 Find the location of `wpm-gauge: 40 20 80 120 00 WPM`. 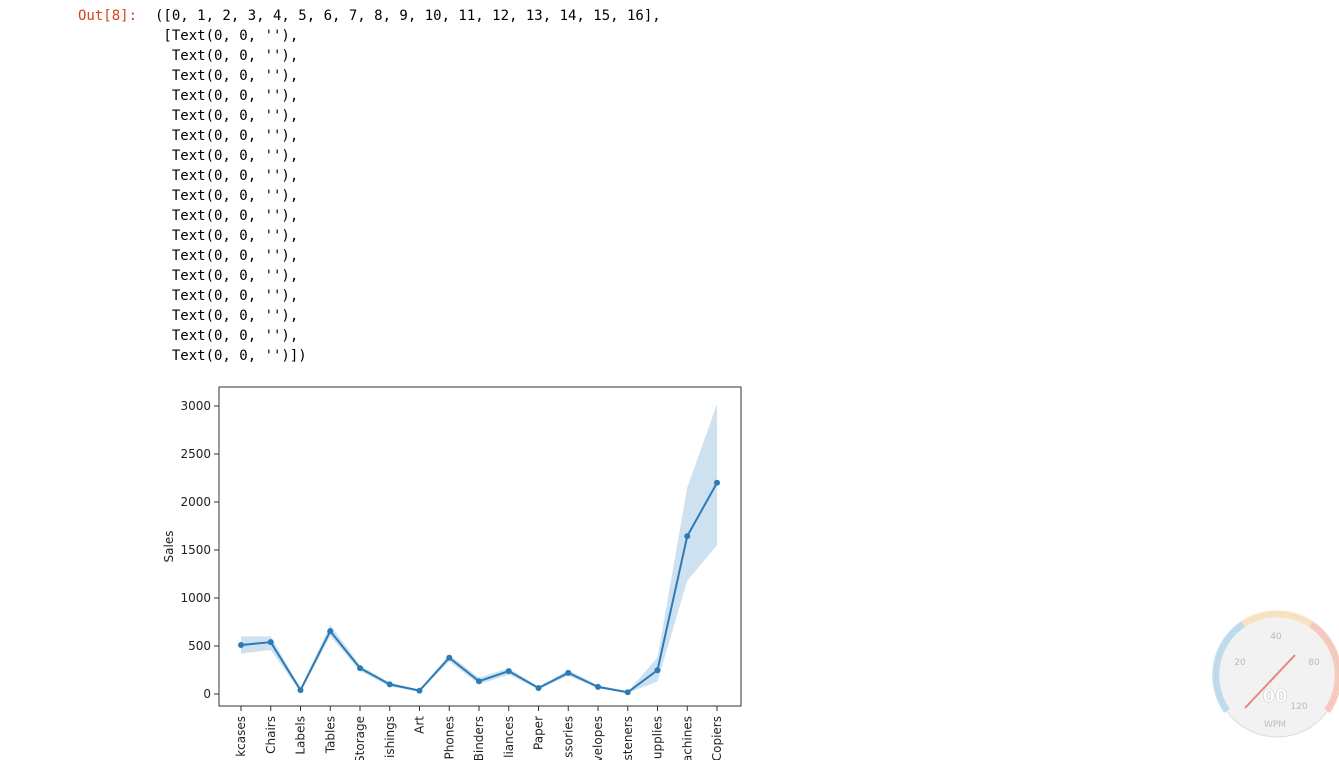

wpm-gauge: 40 20 80 120 00 WPM is located at coordinates (1275, 674).